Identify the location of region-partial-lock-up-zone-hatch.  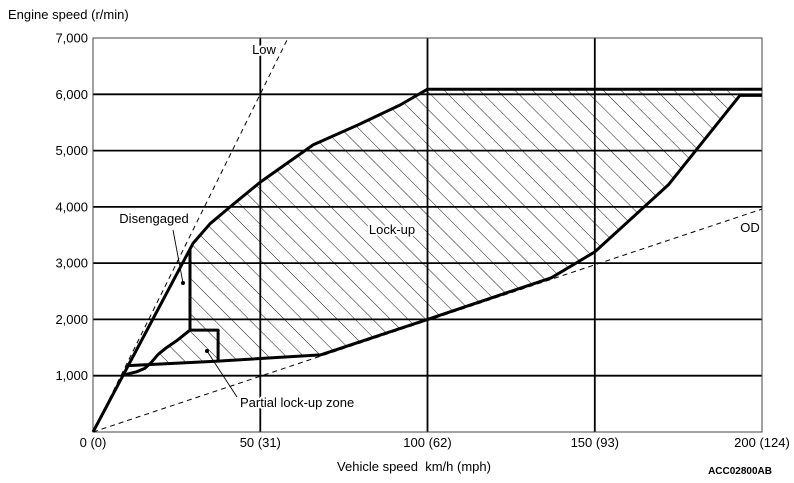
(183, 347).